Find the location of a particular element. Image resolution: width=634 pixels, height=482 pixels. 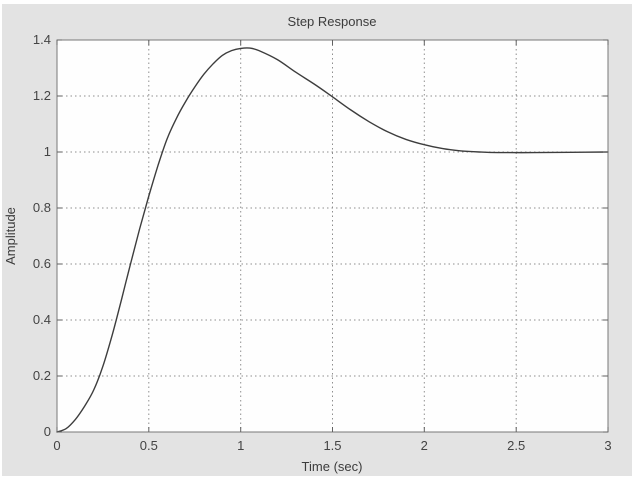

x-tick-label: 2 is located at coordinates (424, 445).